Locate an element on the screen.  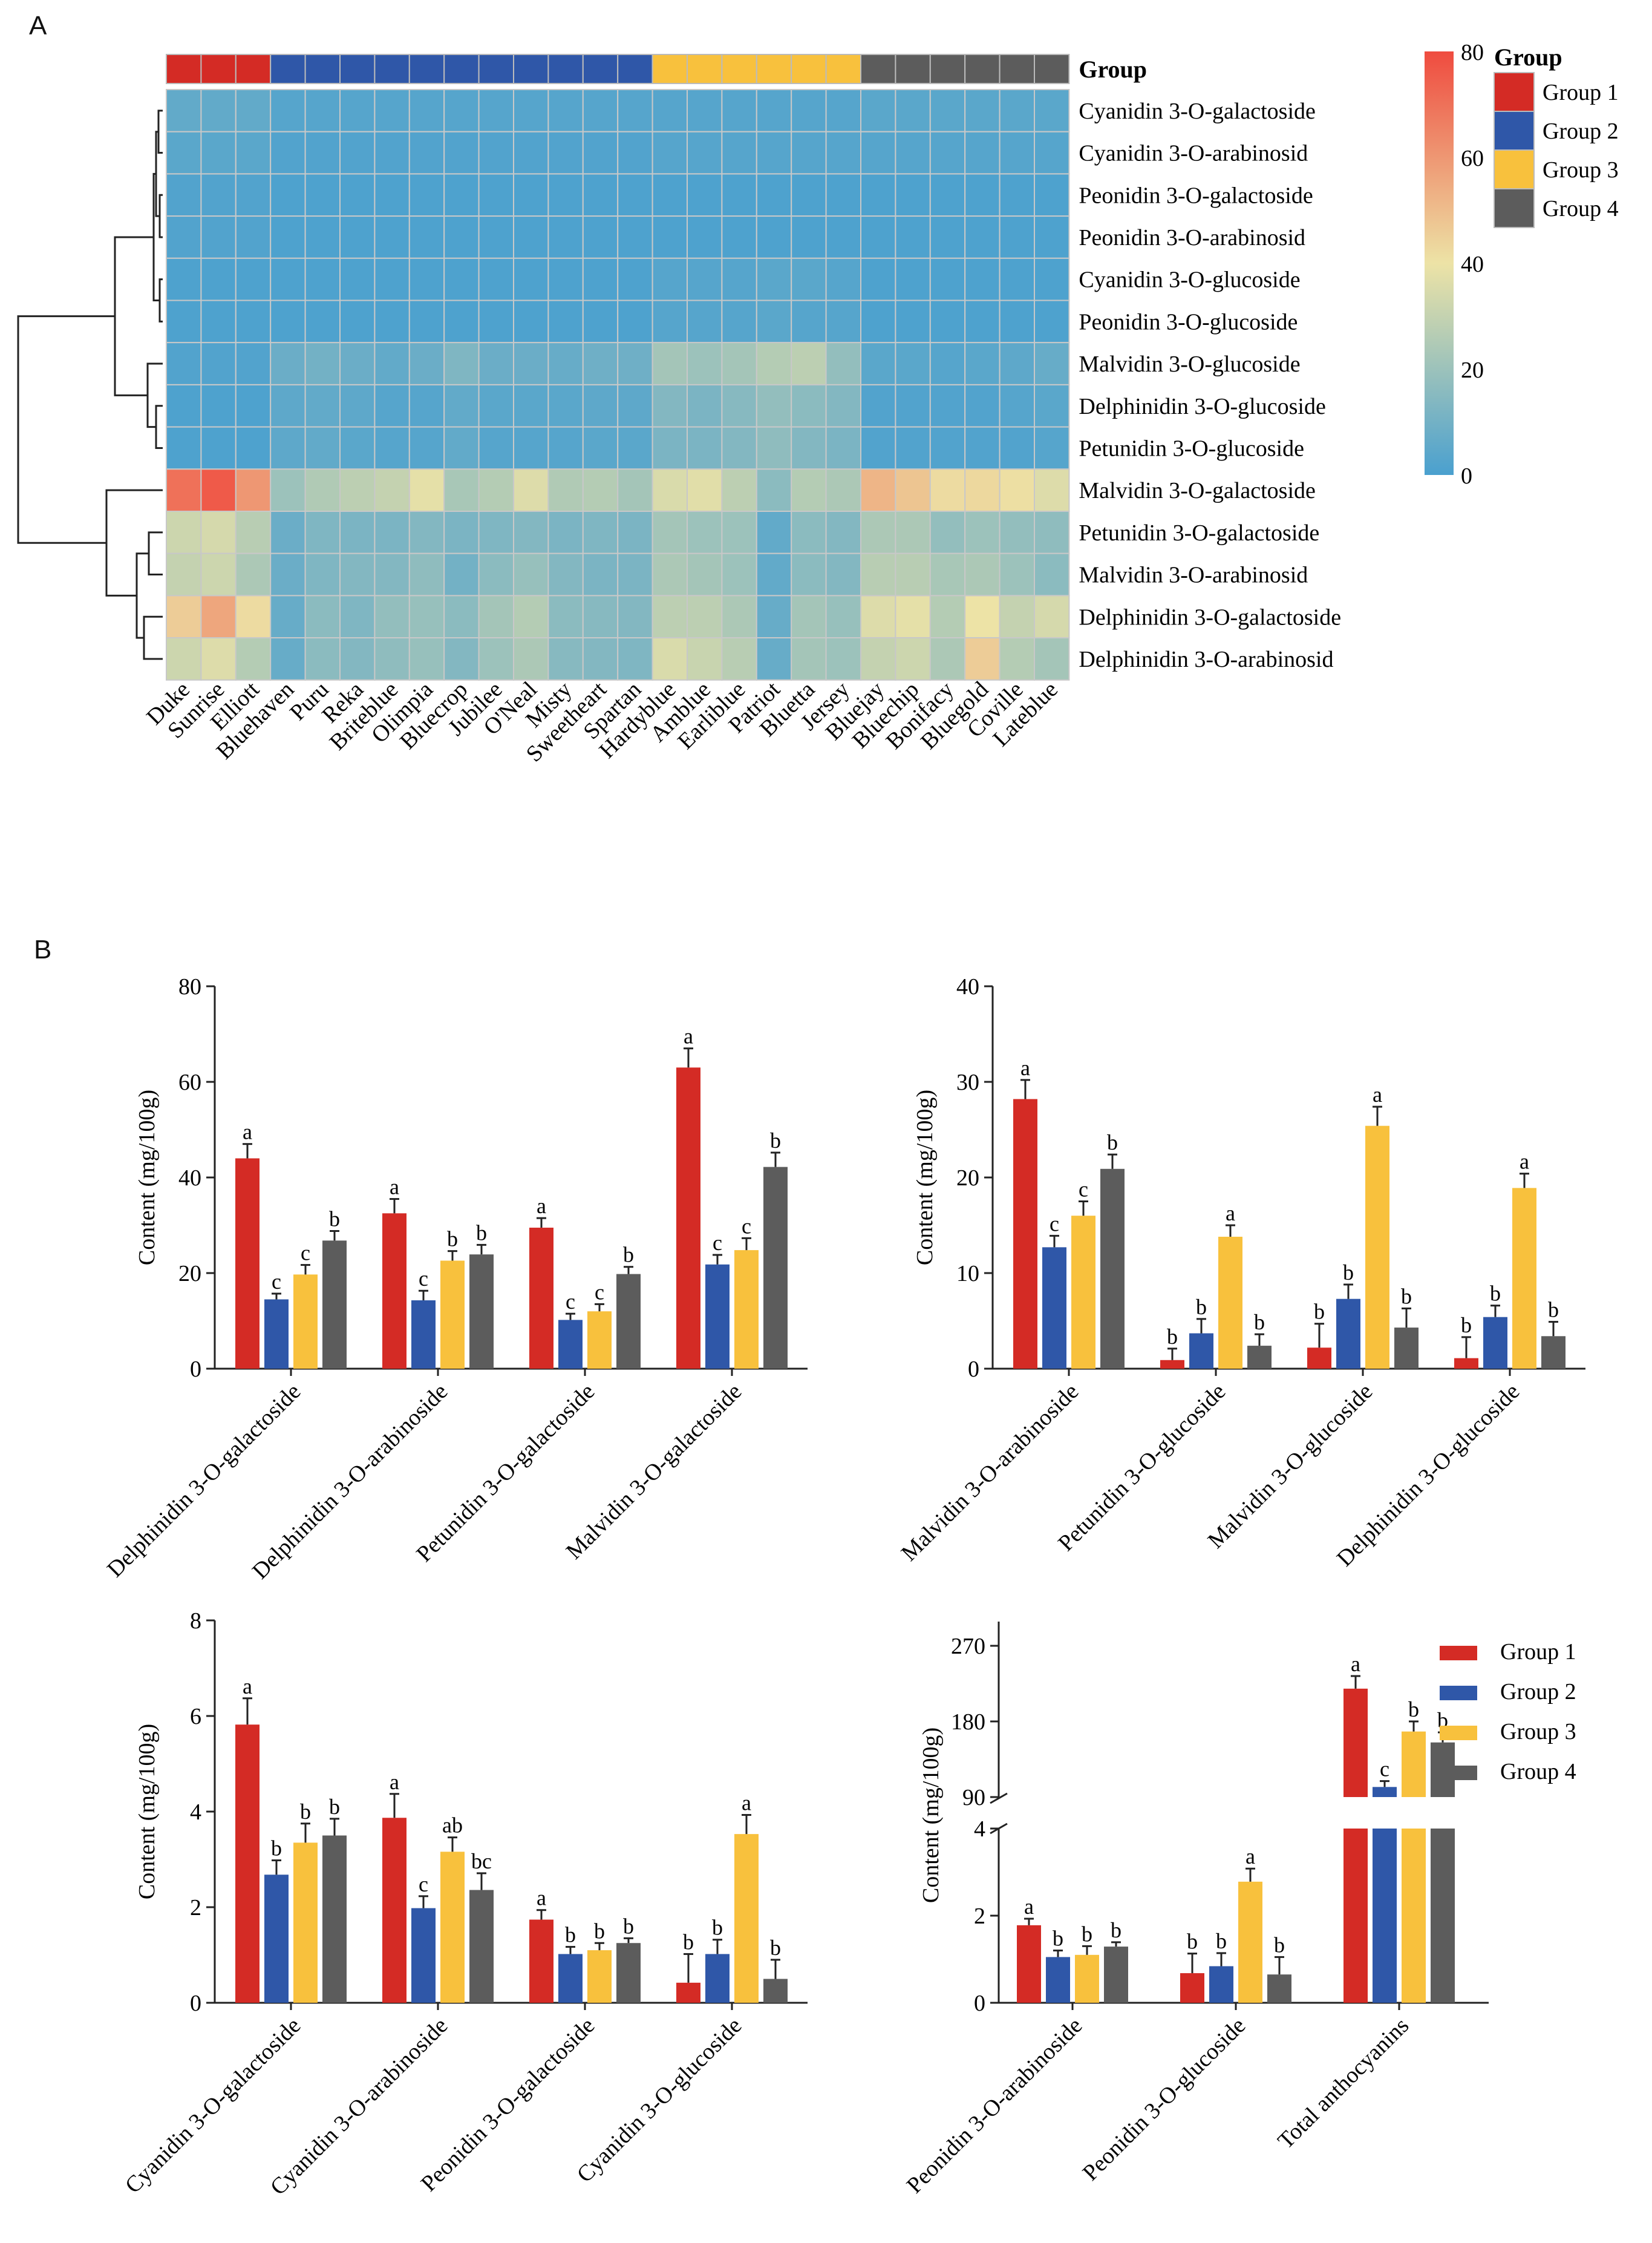
y-tick-label: 0 is located at coordinates (196, 1369).